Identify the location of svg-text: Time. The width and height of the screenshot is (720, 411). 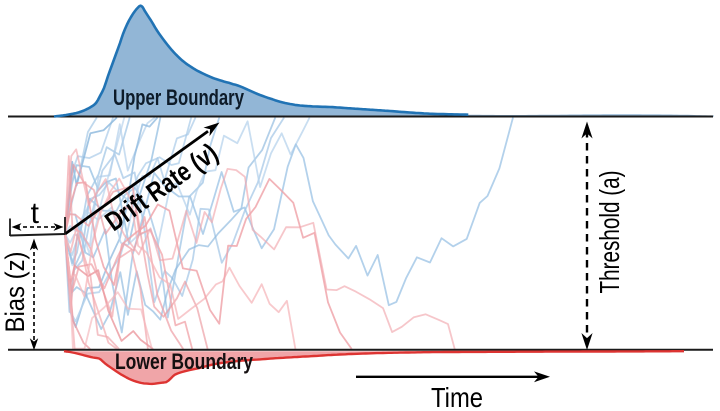
(457, 396).